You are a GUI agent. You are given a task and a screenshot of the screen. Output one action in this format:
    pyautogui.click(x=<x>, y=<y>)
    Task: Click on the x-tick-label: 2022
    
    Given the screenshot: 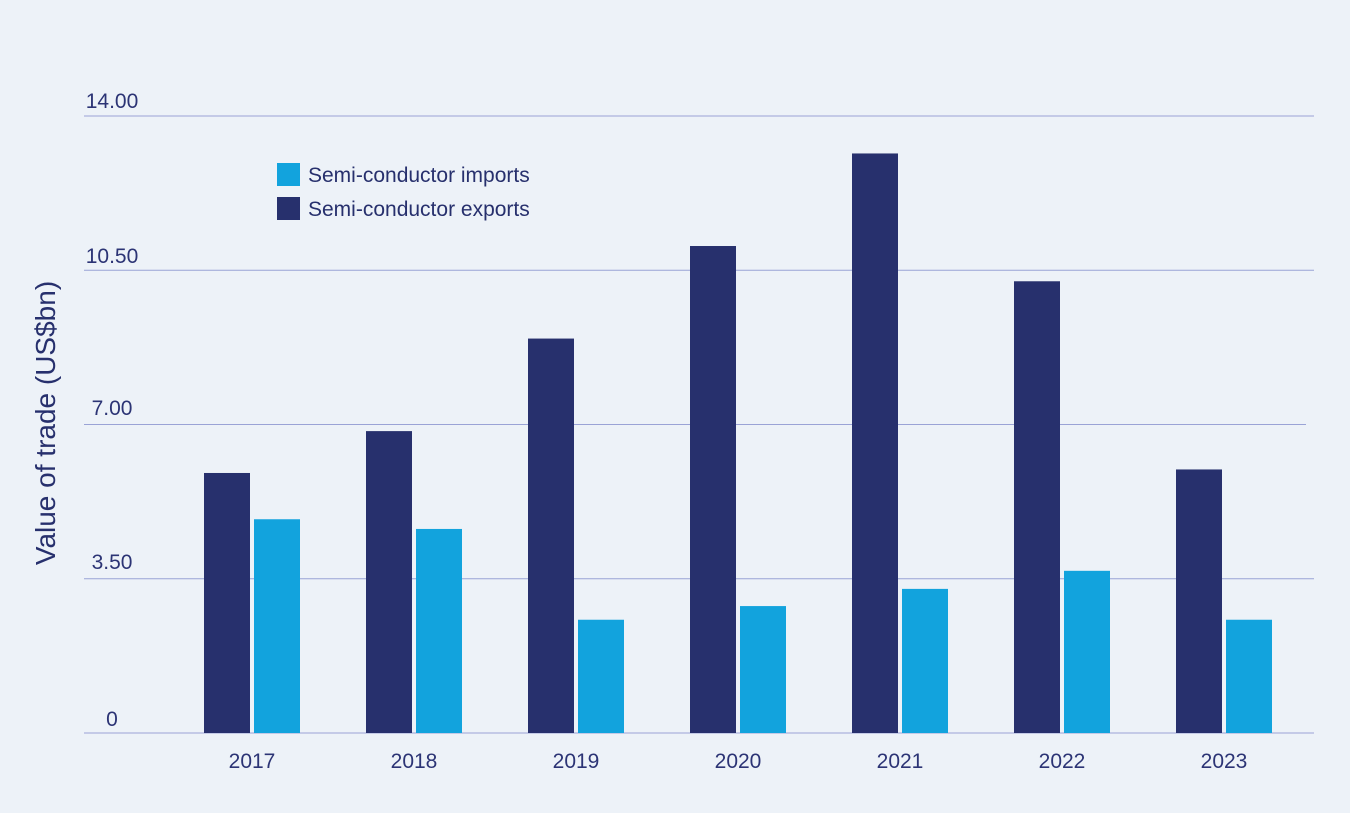 What is the action you would take?
    pyautogui.click(x=1062, y=761)
    